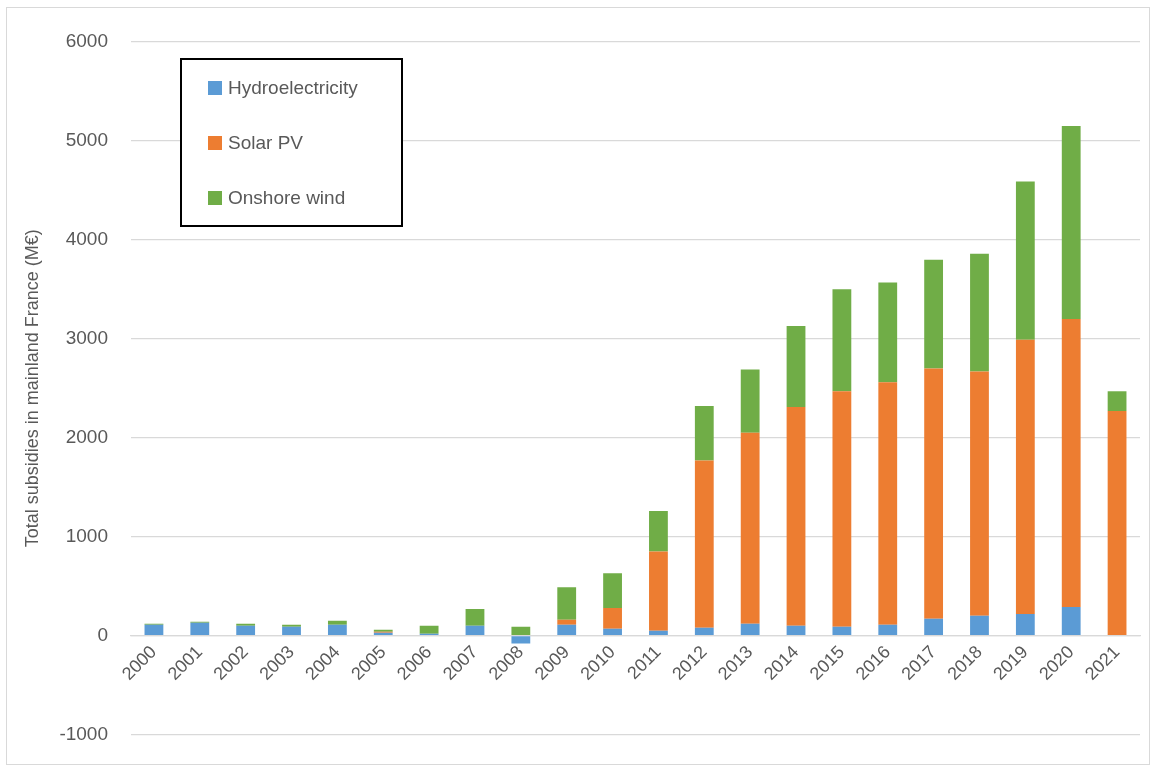 The width and height of the screenshot is (1155, 769). Describe the element at coordinates (86, 140) in the screenshot. I see `y-tick-label: 5000` at that location.